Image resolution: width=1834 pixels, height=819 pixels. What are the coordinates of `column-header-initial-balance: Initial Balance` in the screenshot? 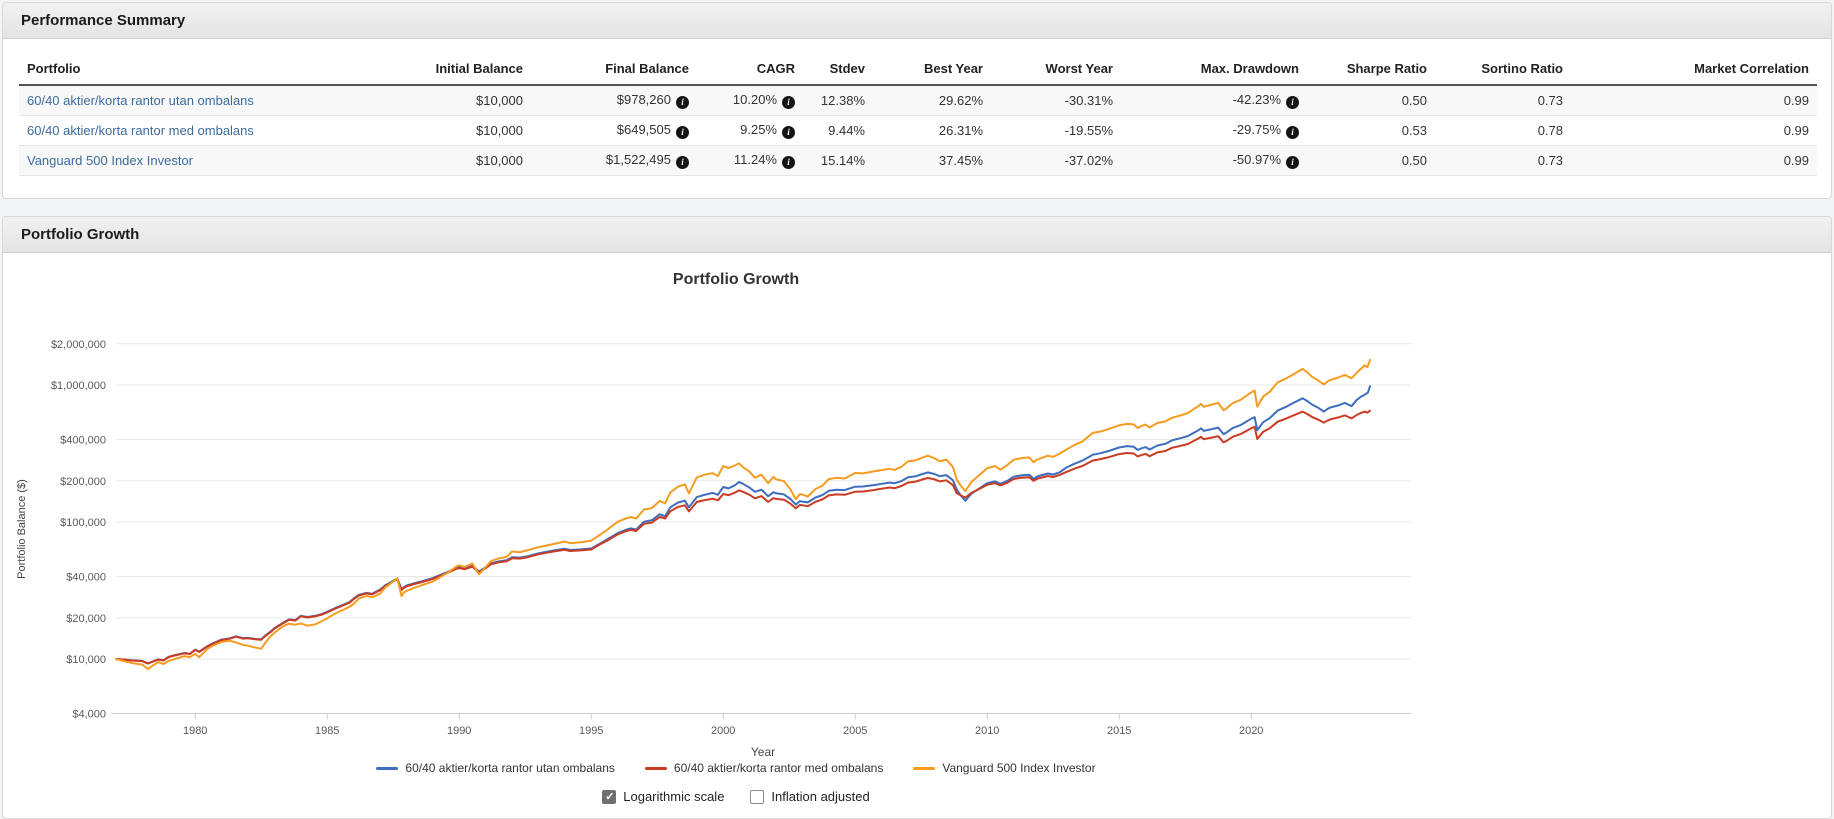 It's located at (475, 69).